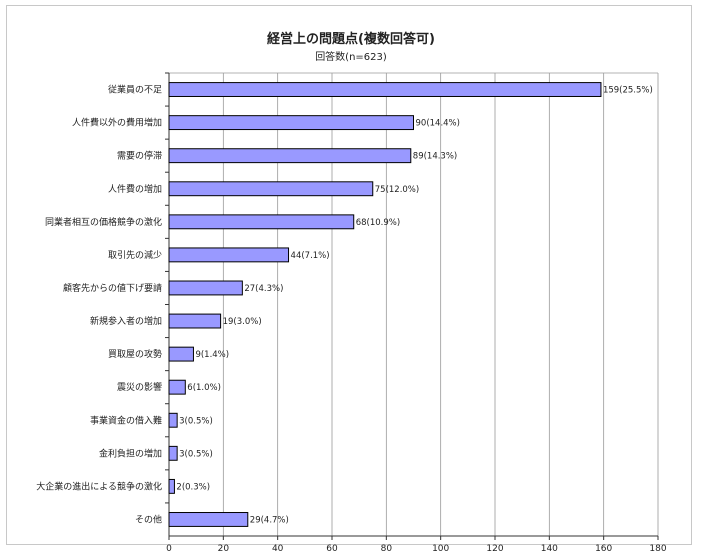 The image size is (702, 558). What do you see at coordinates (139, 156) in the screenshot?
I see `category-label-2: 需要の停滞` at bounding box center [139, 156].